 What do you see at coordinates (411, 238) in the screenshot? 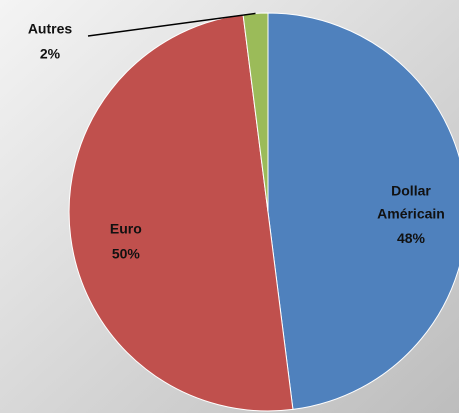
I see `value-label: 48%` at bounding box center [411, 238].